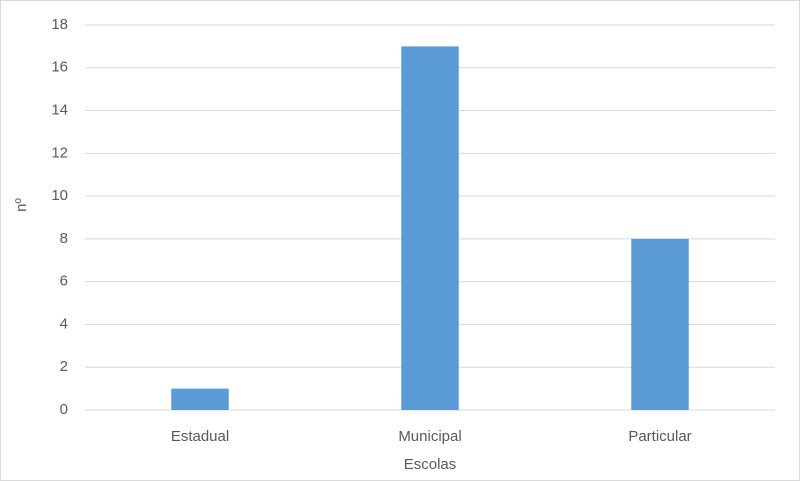  What do you see at coordinates (430, 464) in the screenshot?
I see `x-axis-label: Escolas` at bounding box center [430, 464].